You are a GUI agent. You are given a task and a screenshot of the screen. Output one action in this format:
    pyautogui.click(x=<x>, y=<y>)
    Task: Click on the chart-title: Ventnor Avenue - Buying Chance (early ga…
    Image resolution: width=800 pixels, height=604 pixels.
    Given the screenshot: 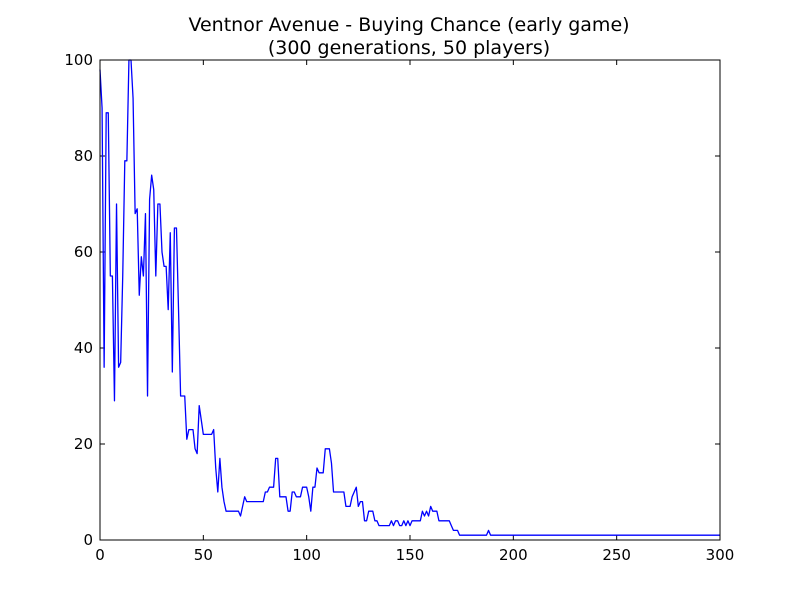 What is the action you would take?
    pyautogui.click(x=408, y=25)
    